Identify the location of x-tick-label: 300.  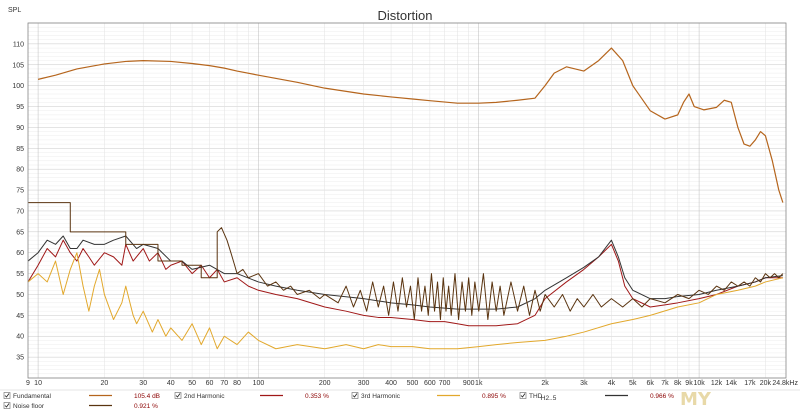
(364, 383).